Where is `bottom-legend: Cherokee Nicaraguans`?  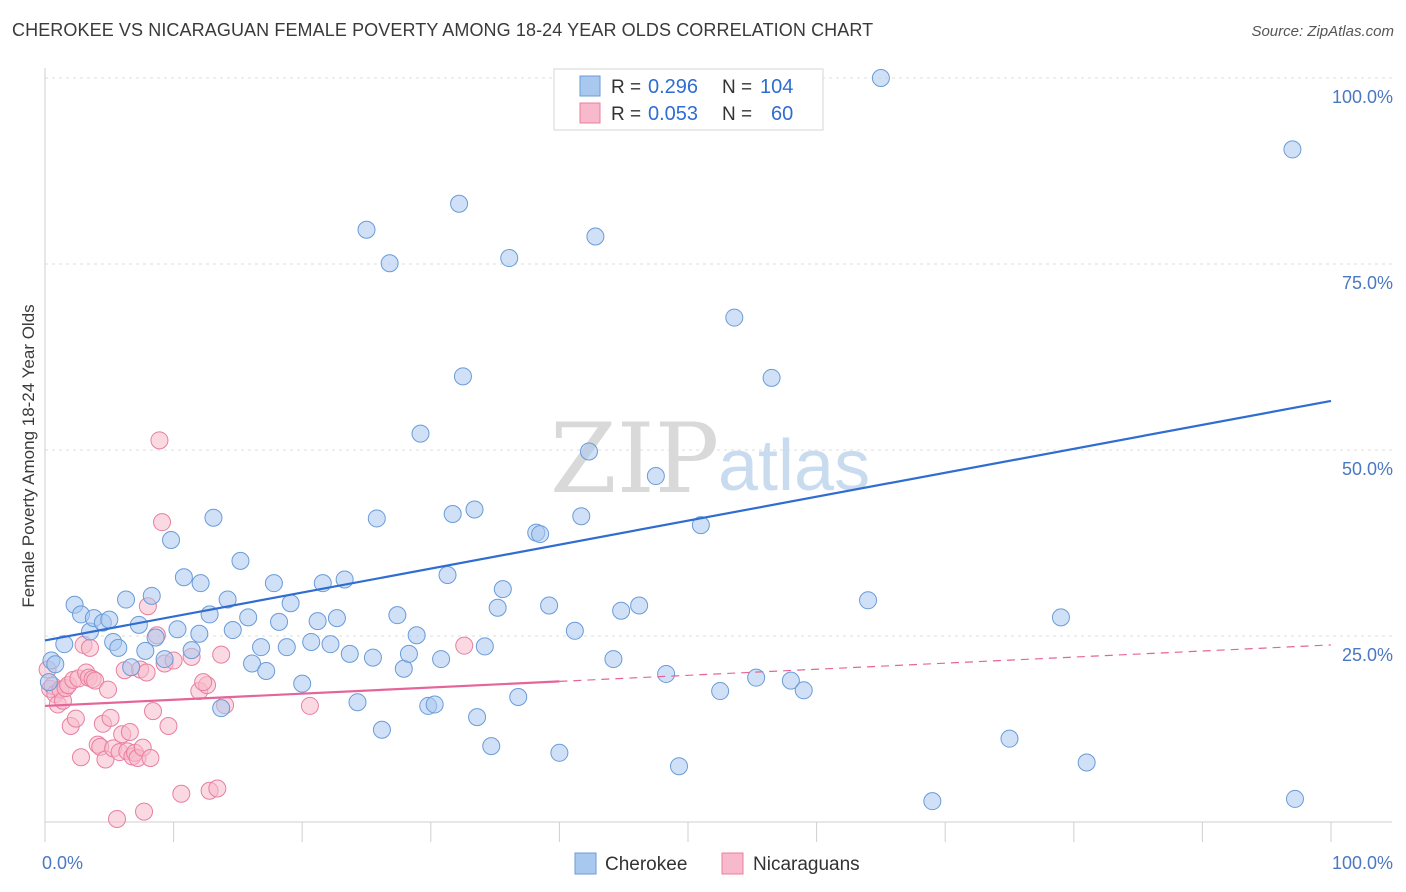
bottom-legend: Cherokee Nicaraguans is located at coordinates (717, 863).